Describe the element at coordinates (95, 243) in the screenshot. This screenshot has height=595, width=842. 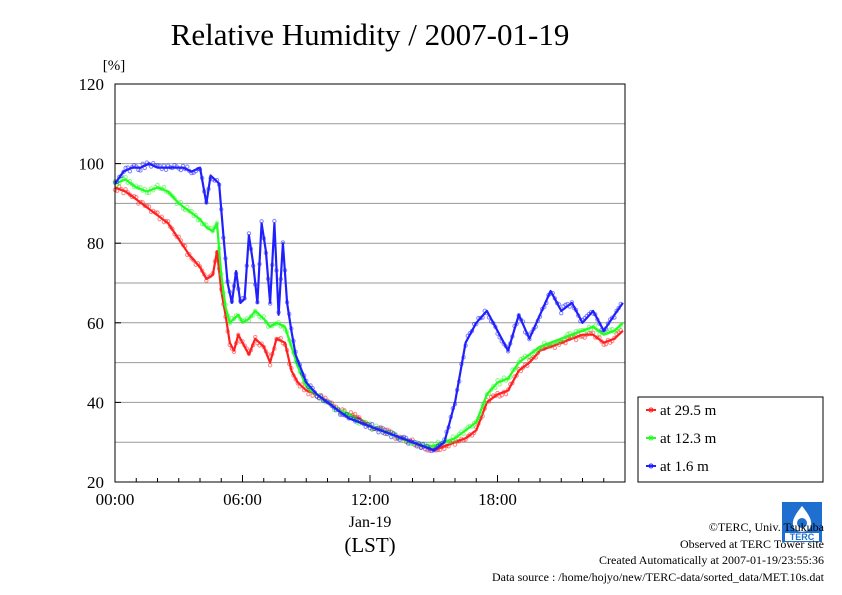
I see `y-tick-label: 80` at that location.